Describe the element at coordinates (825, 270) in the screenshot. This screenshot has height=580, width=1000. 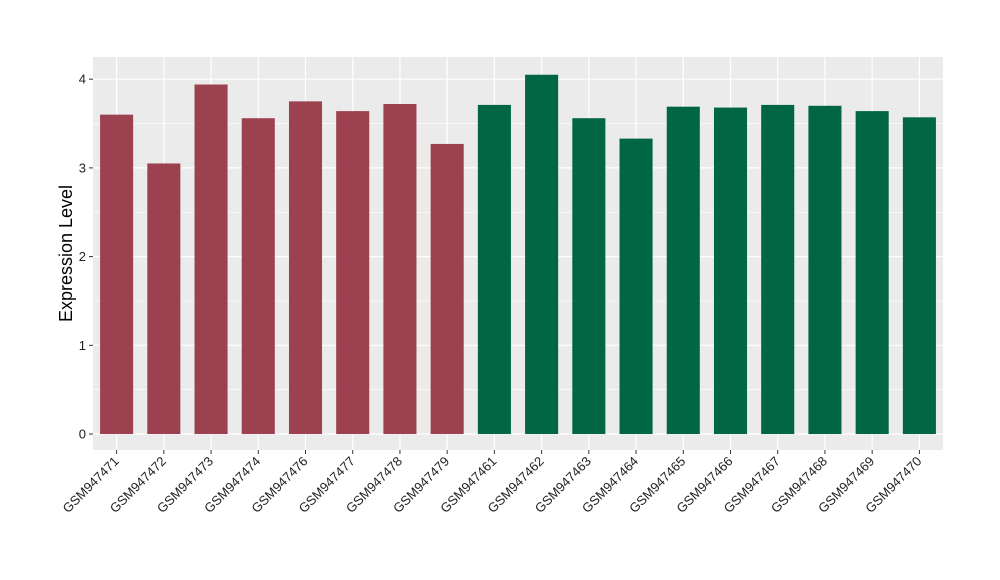
I see `bar-gsm947468` at that location.